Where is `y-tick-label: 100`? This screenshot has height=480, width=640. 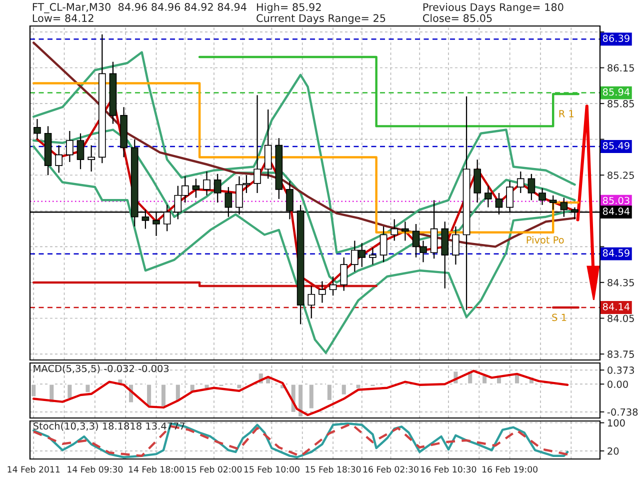
y-tick-label: 100 is located at coordinates (616, 423).